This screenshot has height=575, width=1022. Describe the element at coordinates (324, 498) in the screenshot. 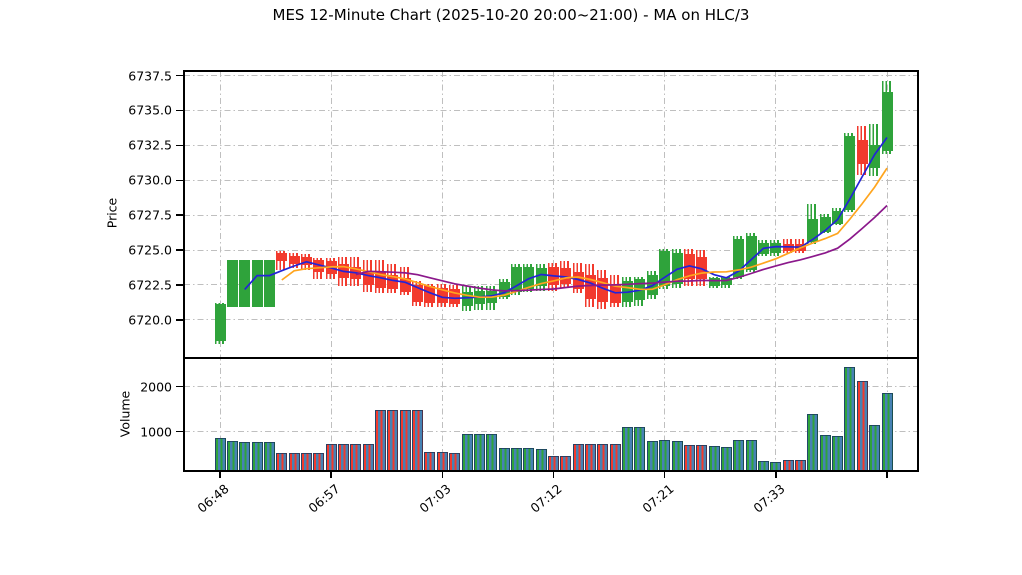

I see `x-tick-label: 06:57` at that location.